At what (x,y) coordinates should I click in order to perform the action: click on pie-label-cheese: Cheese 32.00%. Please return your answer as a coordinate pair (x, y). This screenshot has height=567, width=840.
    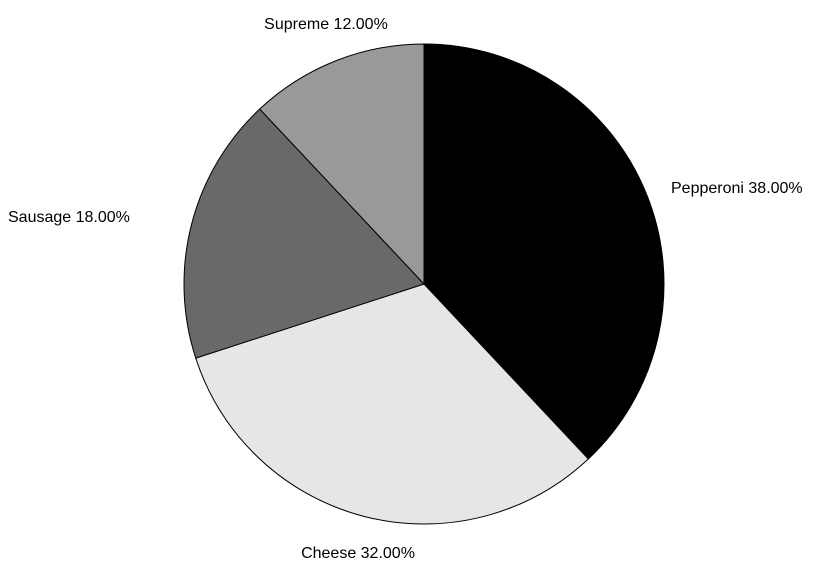
    Looking at the image, I should click on (358, 553).